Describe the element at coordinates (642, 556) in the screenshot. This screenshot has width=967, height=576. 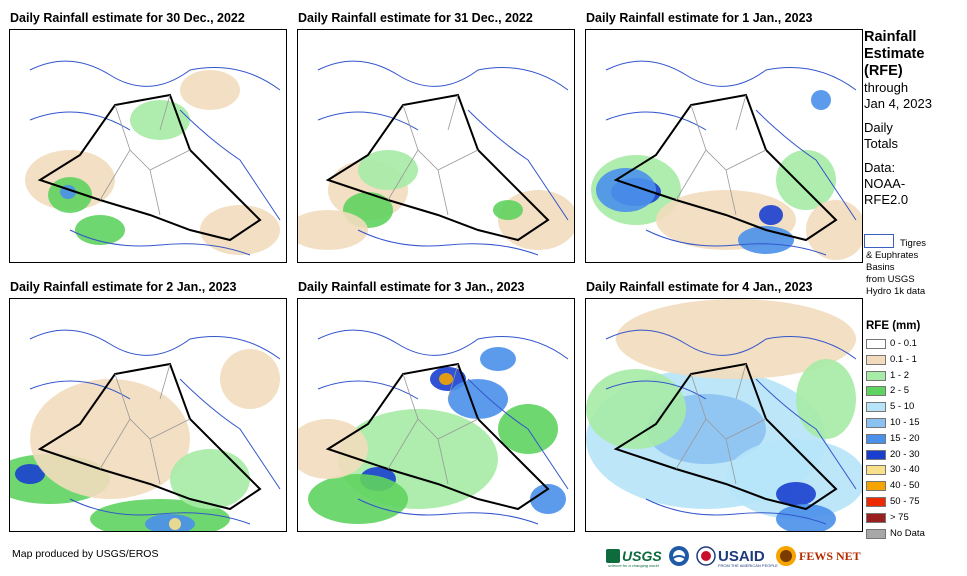
I see `usgs-logo-text: USGS` at that location.